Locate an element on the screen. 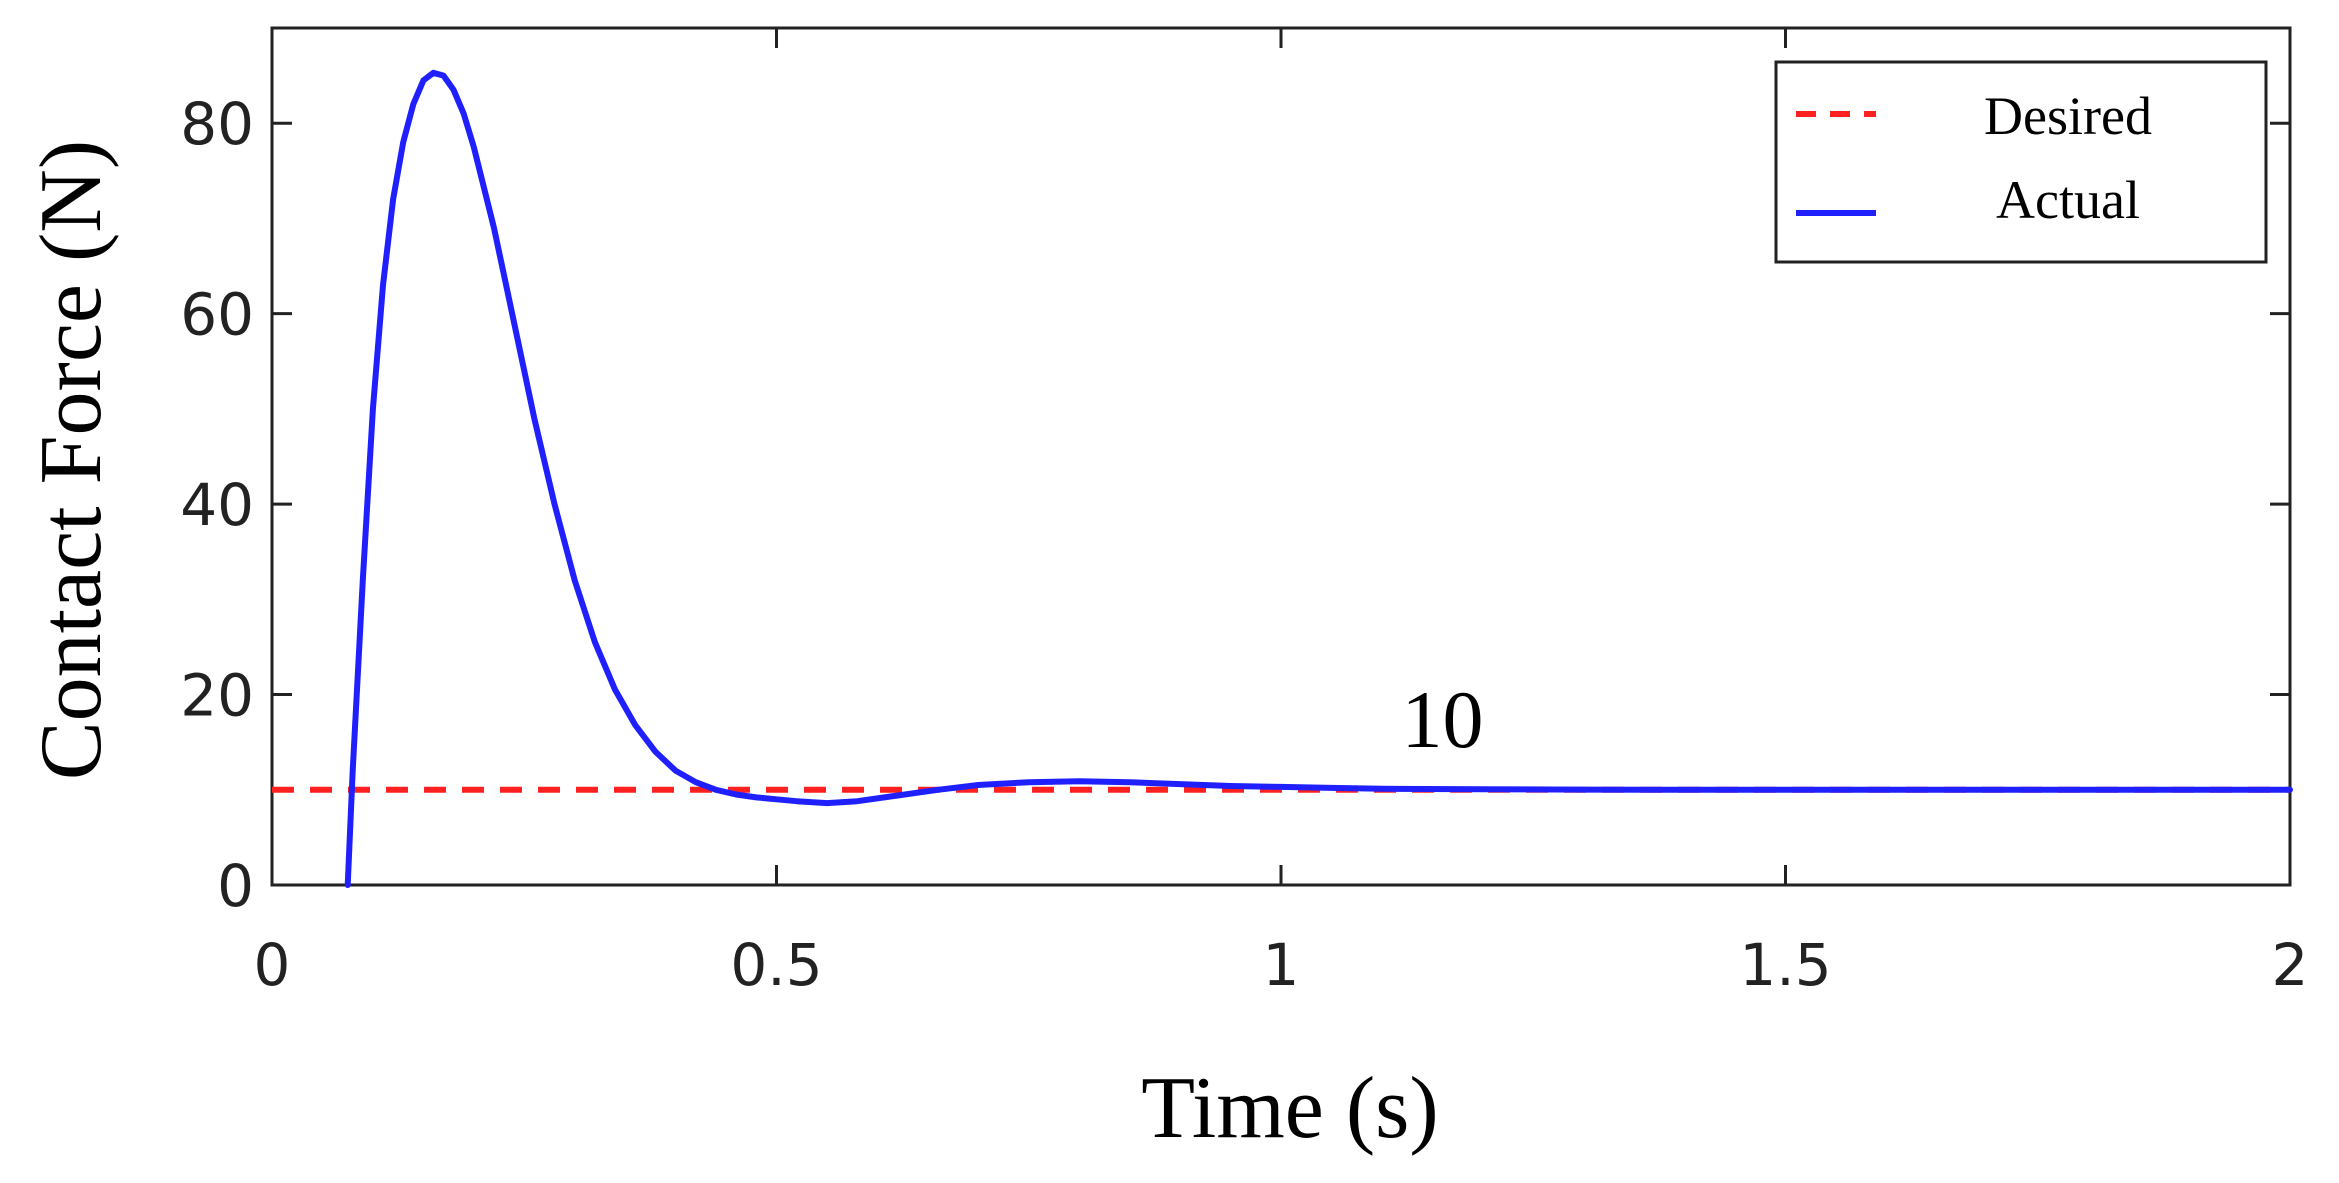 The height and width of the screenshot is (1183, 2339). y-tick-label: 40 is located at coordinates (217, 505).